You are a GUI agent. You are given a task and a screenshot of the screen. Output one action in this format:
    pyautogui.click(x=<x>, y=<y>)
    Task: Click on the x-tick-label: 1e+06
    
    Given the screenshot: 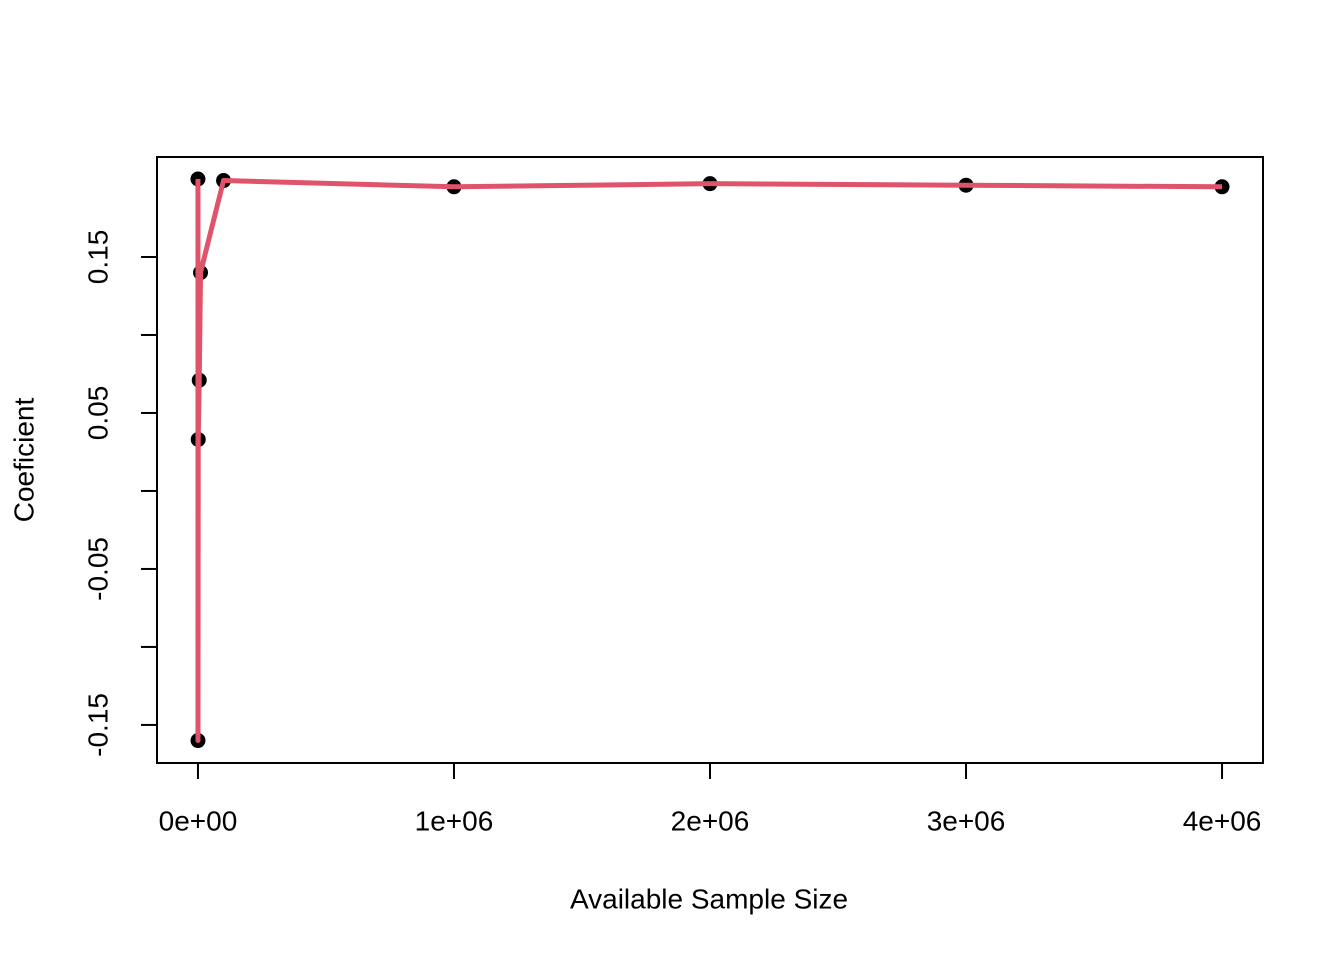 What is the action you would take?
    pyautogui.click(x=454, y=820)
    